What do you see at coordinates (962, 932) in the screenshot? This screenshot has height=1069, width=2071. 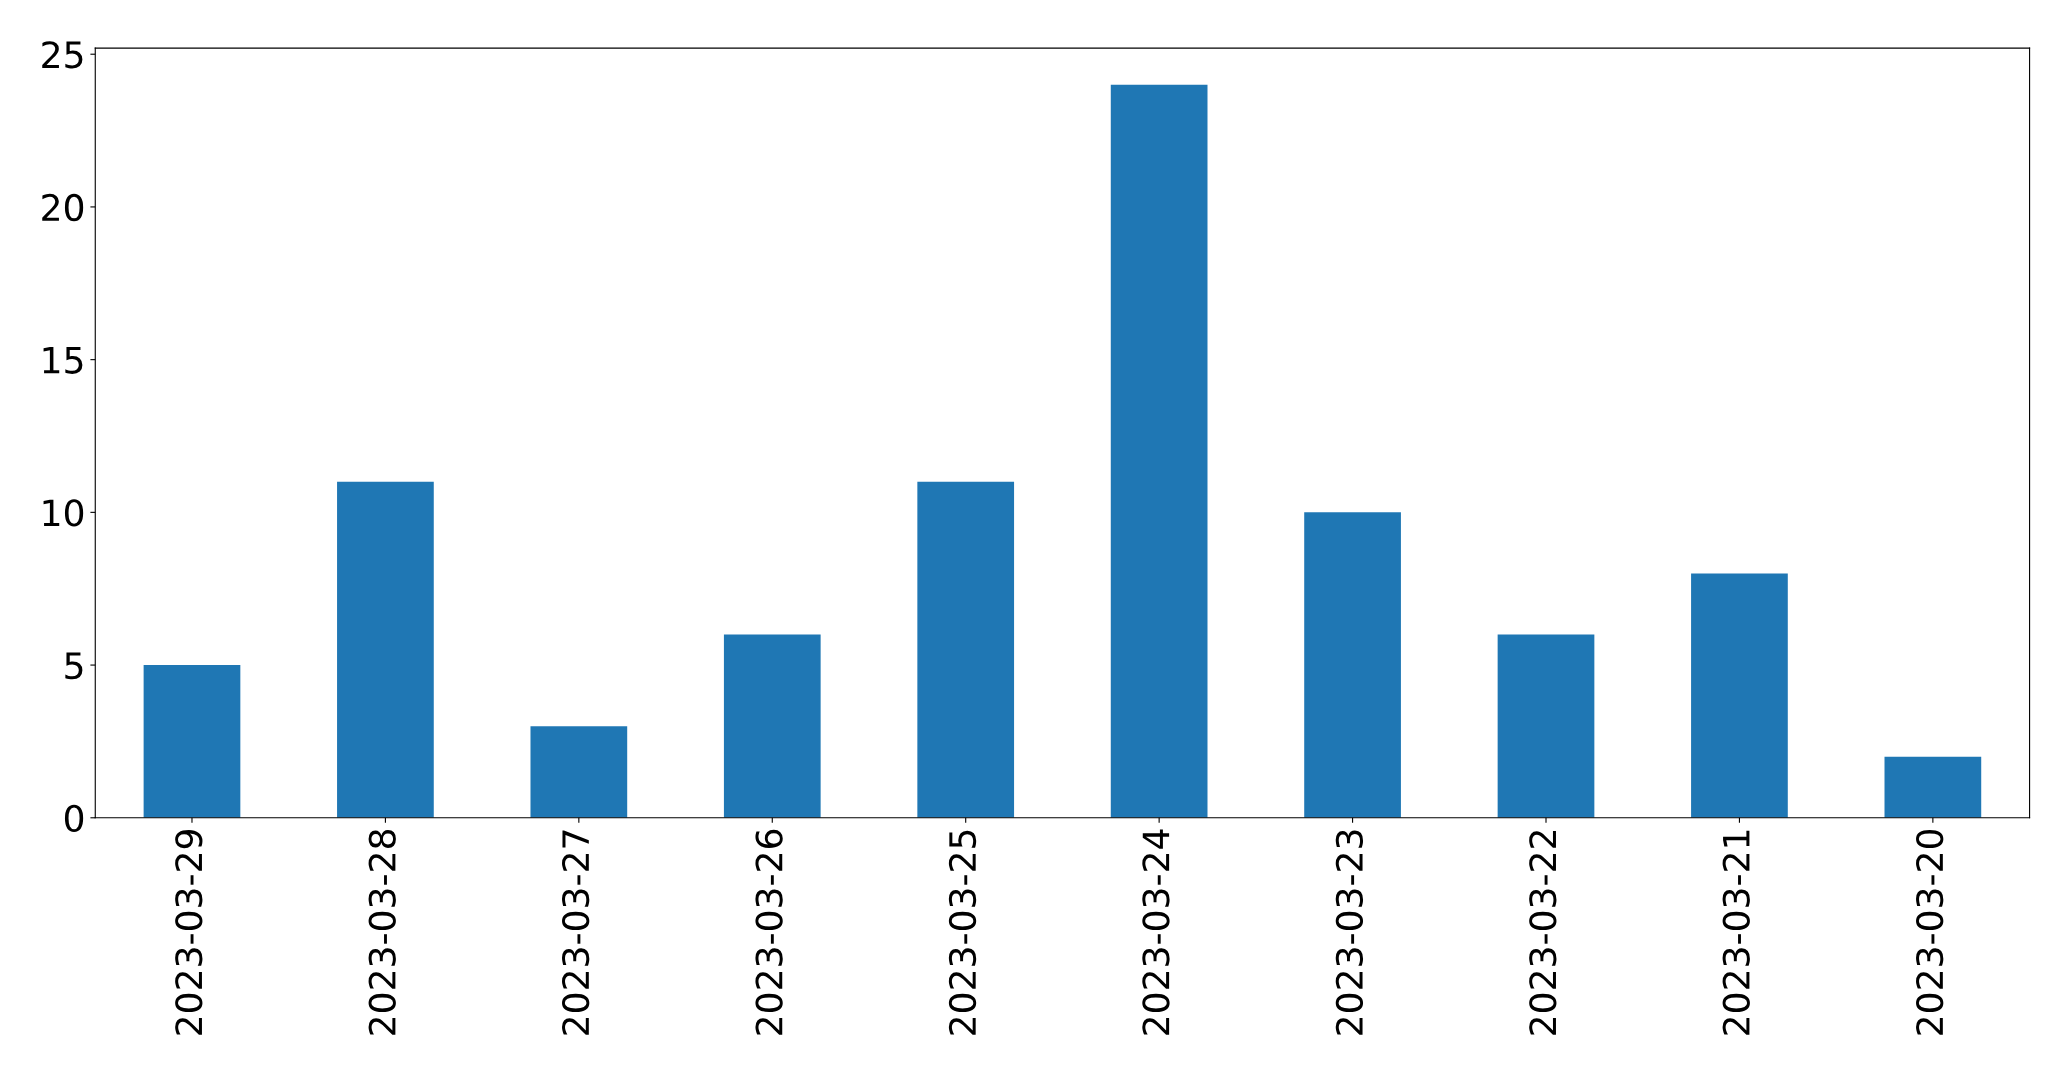 I see `x-tick-label: 2023-03-25` at bounding box center [962, 932].